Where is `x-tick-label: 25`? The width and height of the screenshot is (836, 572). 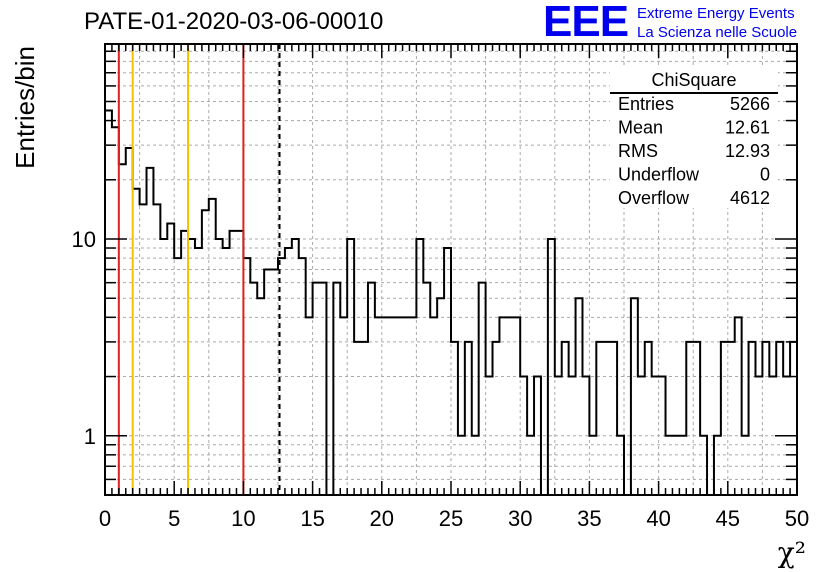
x-tick-label: 25 is located at coordinates (451, 518).